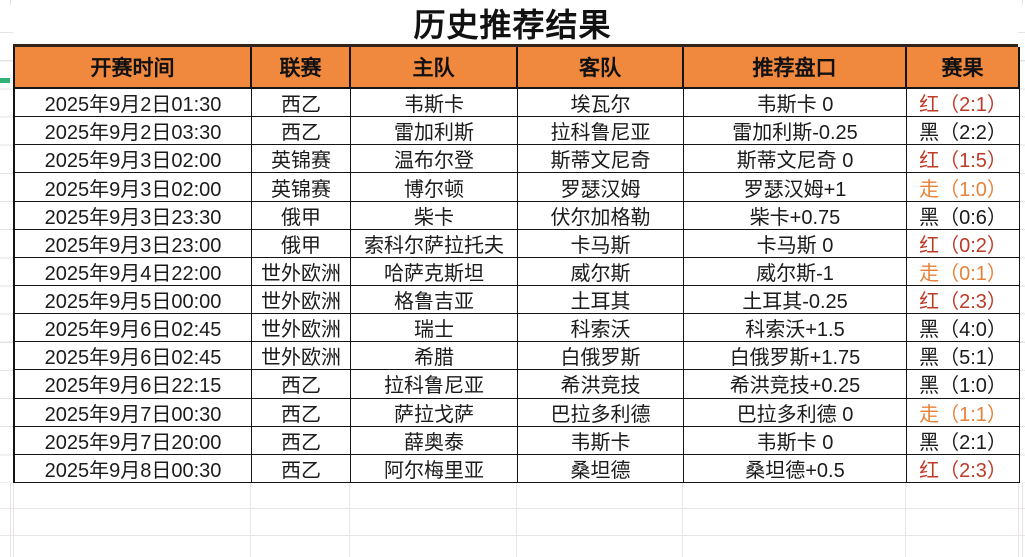 This screenshot has height=557, width=1025. What do you see at coordinates (963, 440) in the screenshot?
I see `cell-result: 黑（2:1）` at bounding box center [963, 440].